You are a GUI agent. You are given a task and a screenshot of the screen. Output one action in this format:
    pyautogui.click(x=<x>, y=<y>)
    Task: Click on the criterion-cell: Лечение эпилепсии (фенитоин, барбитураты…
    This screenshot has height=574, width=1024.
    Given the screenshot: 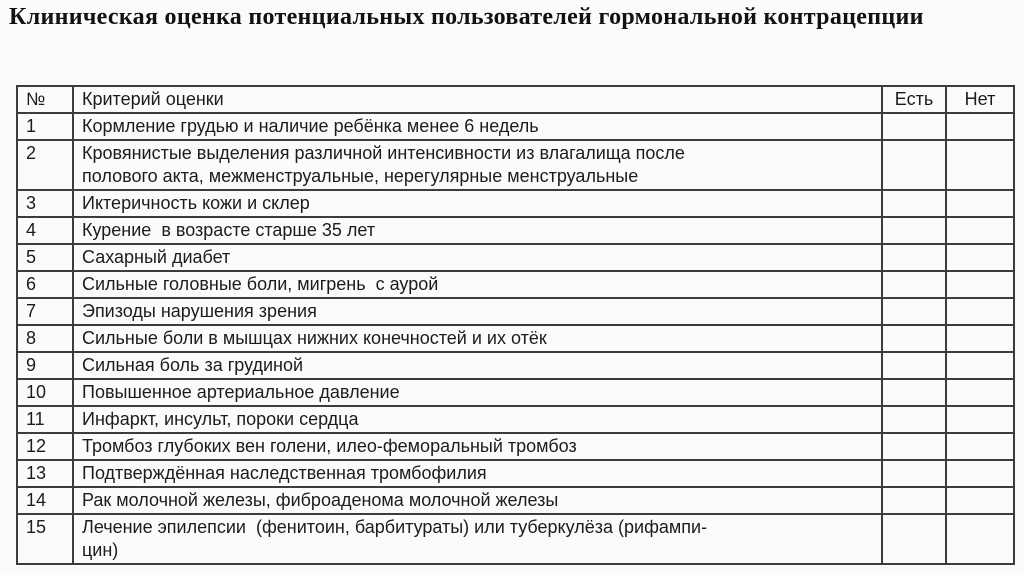 What is the action you would take?
    pyautogui.click(x=477, y=539)
    